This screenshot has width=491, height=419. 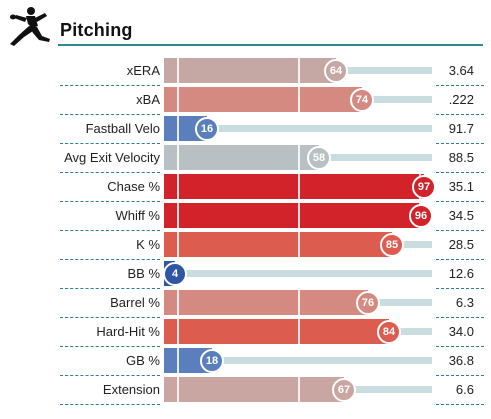 I want to click on percentile-badge: 96, so click(x=421, y=216).